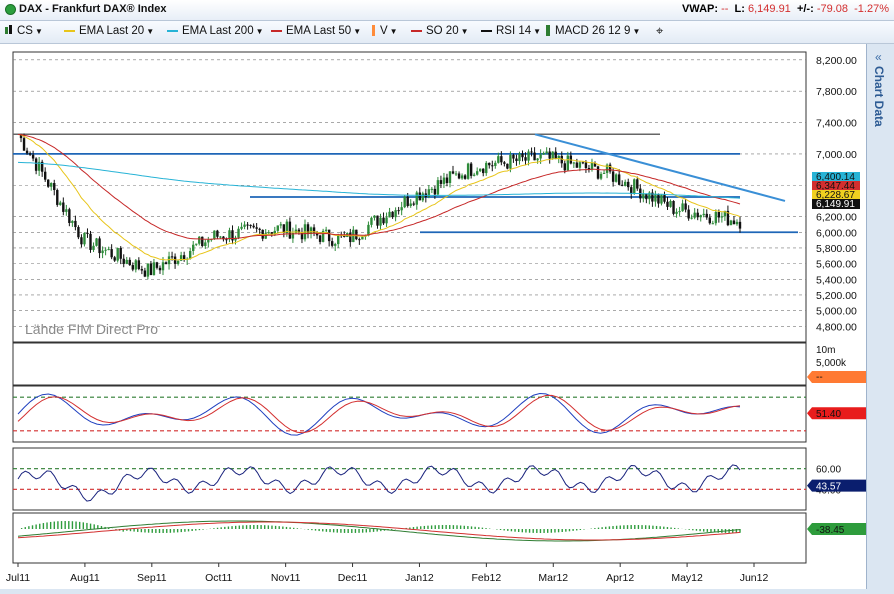  I want to click on toolbar-item-so: SO 20 ▼, so click(440, 31).